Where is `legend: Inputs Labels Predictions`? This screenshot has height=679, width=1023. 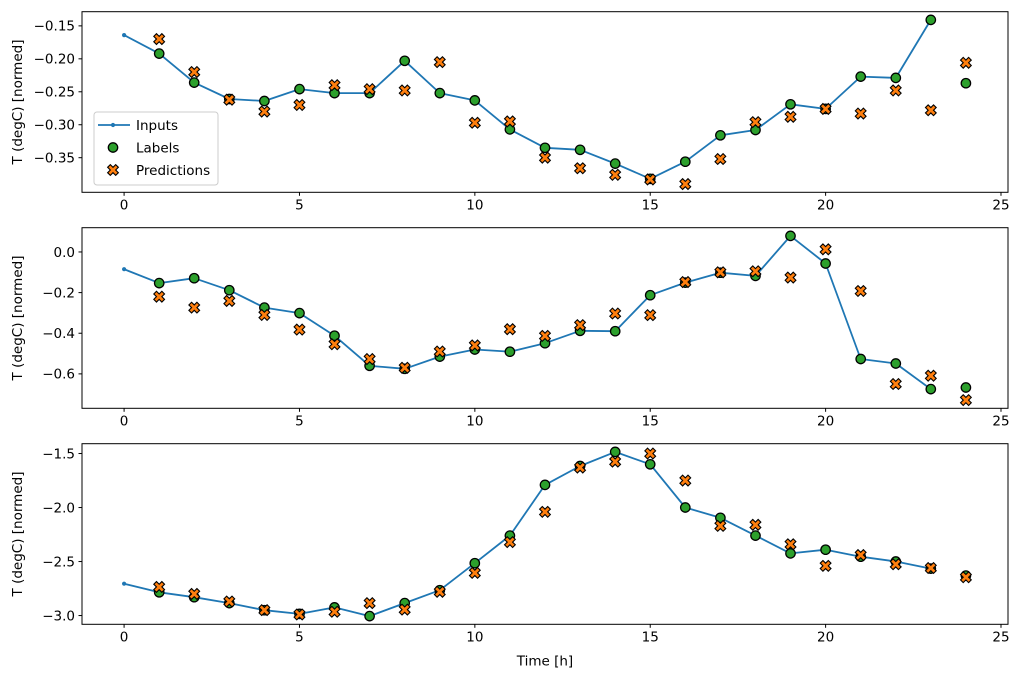
legend: Inputs Labels Predictions is located at coordinates (156, 148).